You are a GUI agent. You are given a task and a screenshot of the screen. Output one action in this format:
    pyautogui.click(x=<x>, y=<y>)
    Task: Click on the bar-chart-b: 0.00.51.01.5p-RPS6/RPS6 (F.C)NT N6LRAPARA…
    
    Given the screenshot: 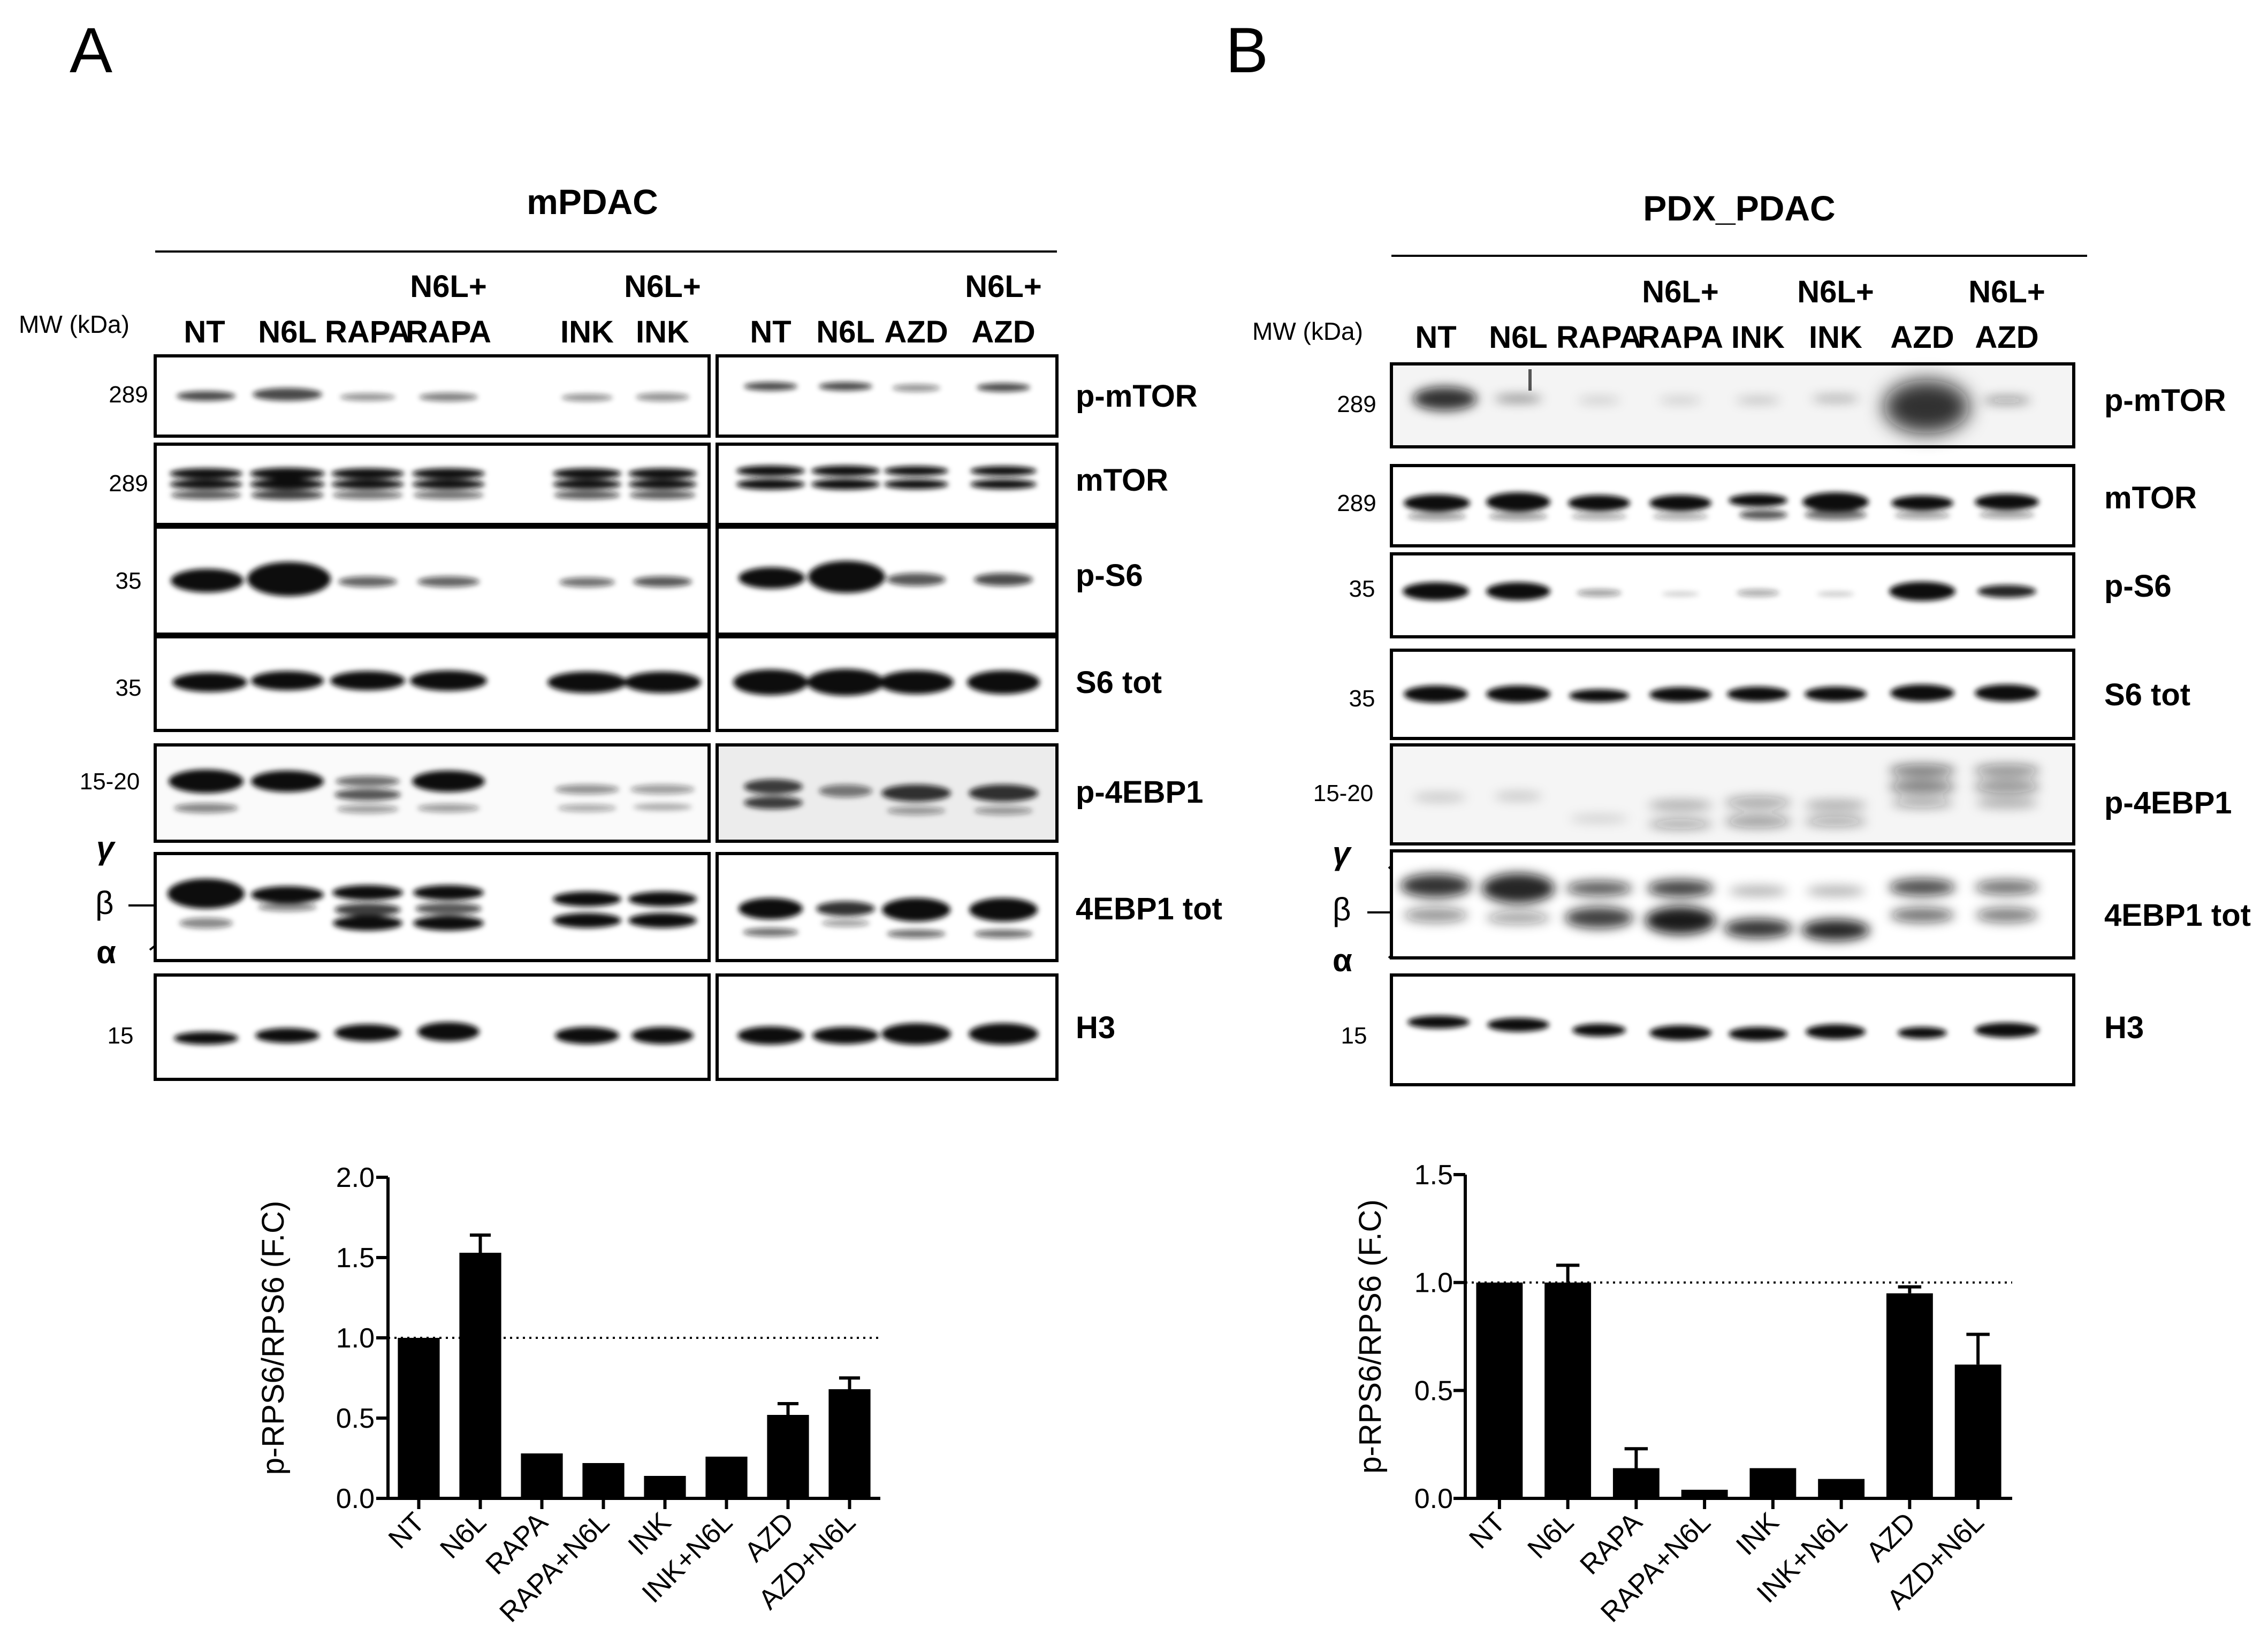 What is the action you would take?
    pyautogui.click(x=1682, y=1394)
    